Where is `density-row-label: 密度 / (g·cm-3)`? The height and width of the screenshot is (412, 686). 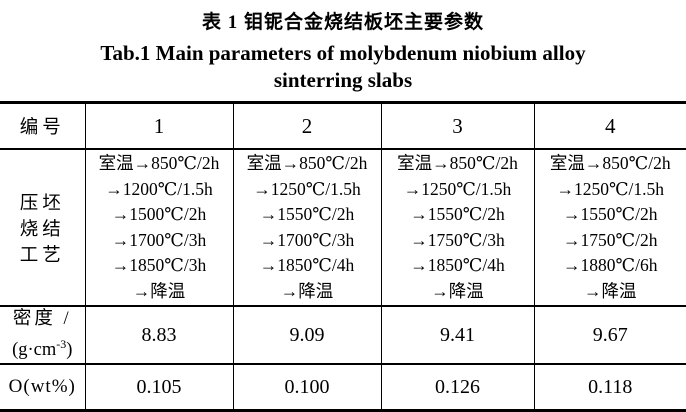 density-row-label: 密度 / (g·cm-3) is located at coordinates (42, 335).